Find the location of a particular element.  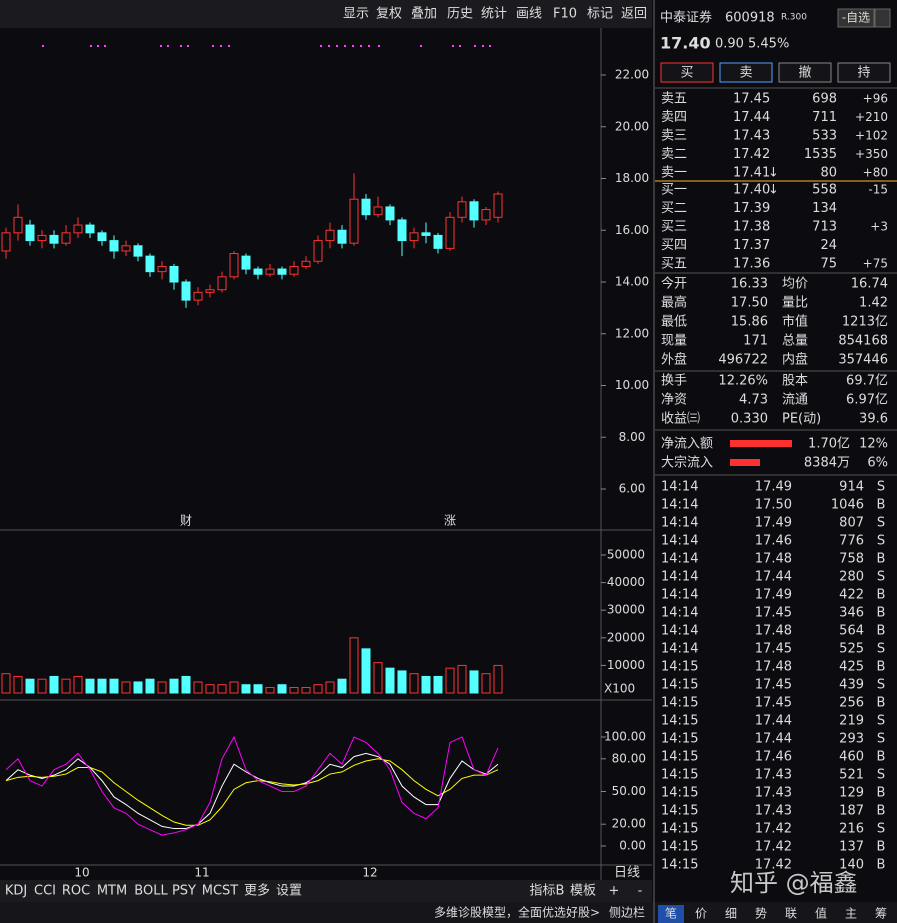

x-tick-label: 12 is located at coordinates (369, 873).